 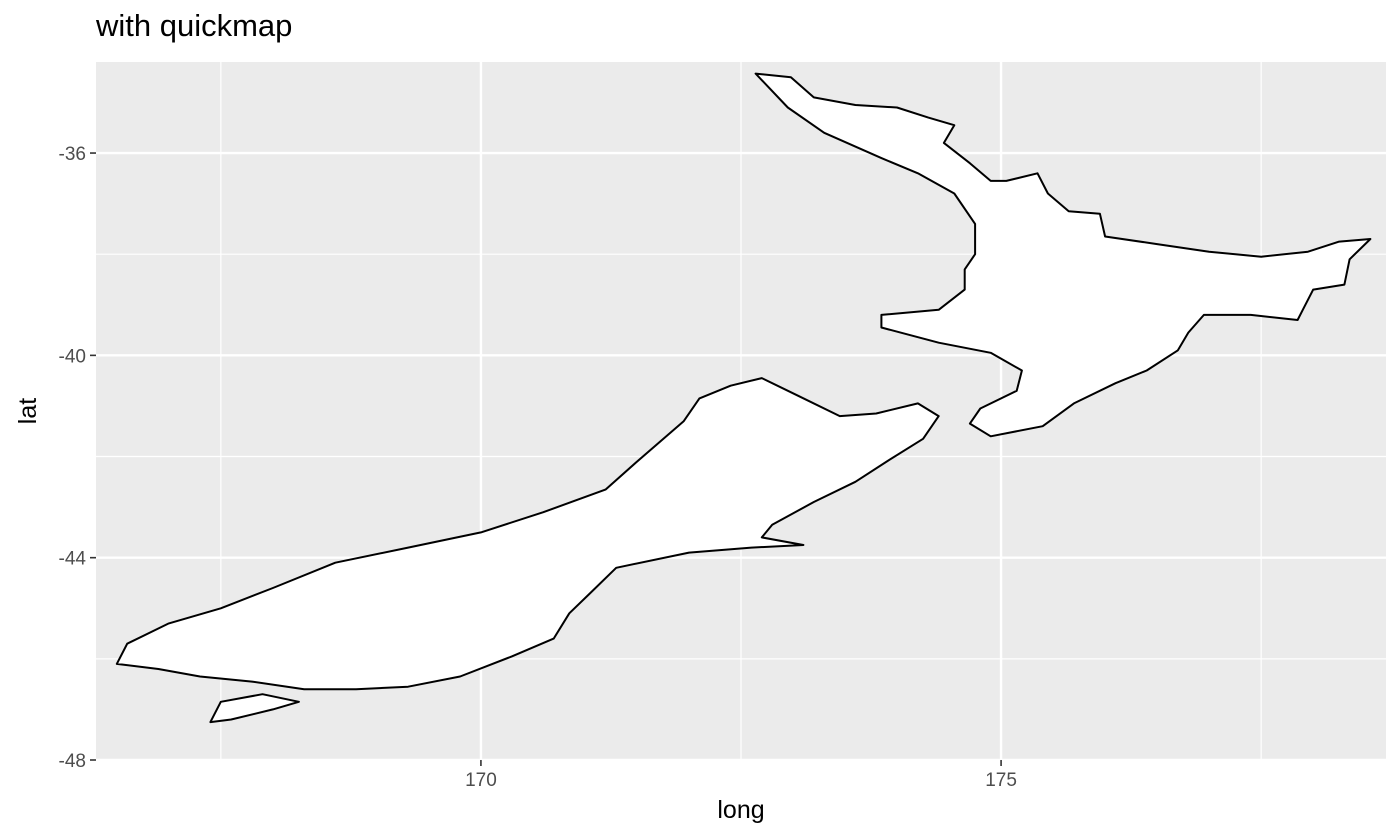 I want to click on y-tick-label: -48, so click(x=72, y=761).